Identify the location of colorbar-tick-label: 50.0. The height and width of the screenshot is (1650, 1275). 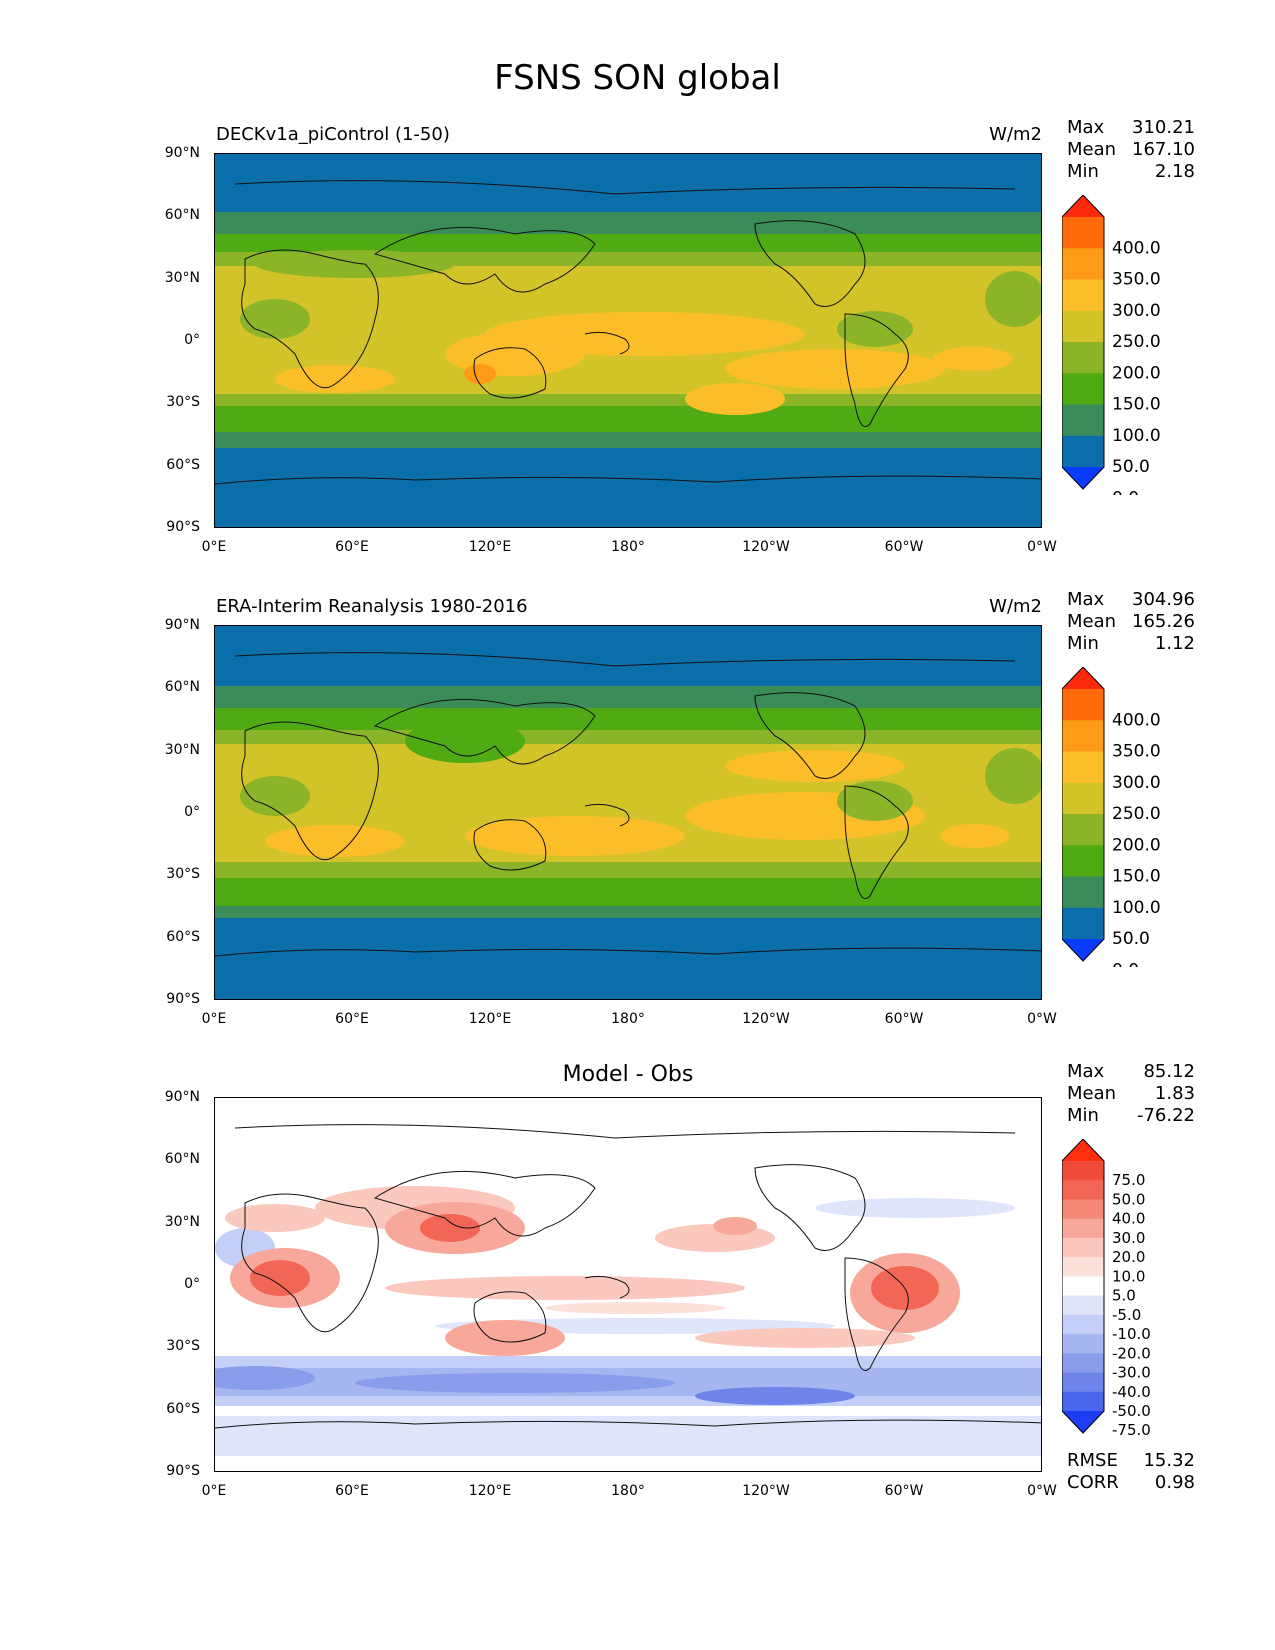
(1128, 1199).